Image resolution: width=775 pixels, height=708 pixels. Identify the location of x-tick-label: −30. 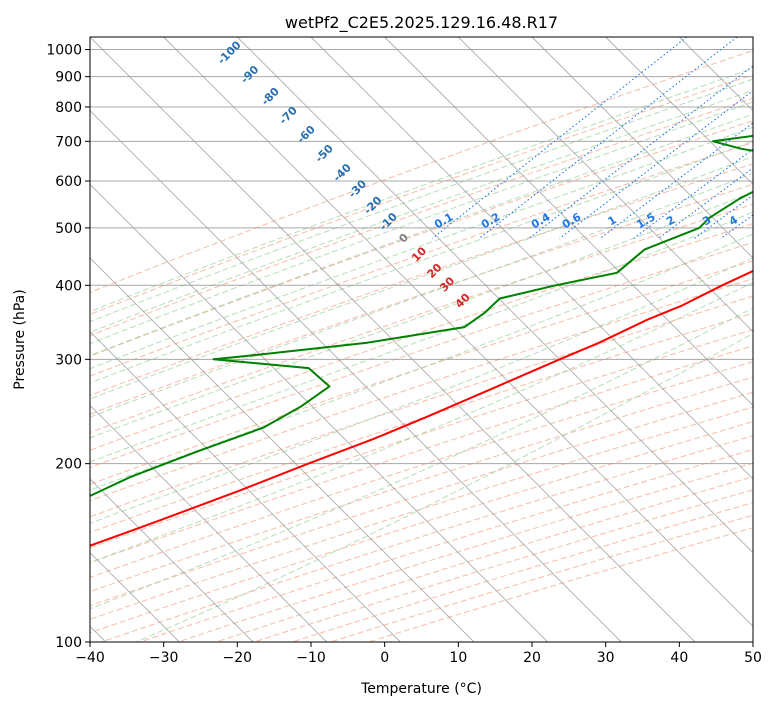
(164, 658).